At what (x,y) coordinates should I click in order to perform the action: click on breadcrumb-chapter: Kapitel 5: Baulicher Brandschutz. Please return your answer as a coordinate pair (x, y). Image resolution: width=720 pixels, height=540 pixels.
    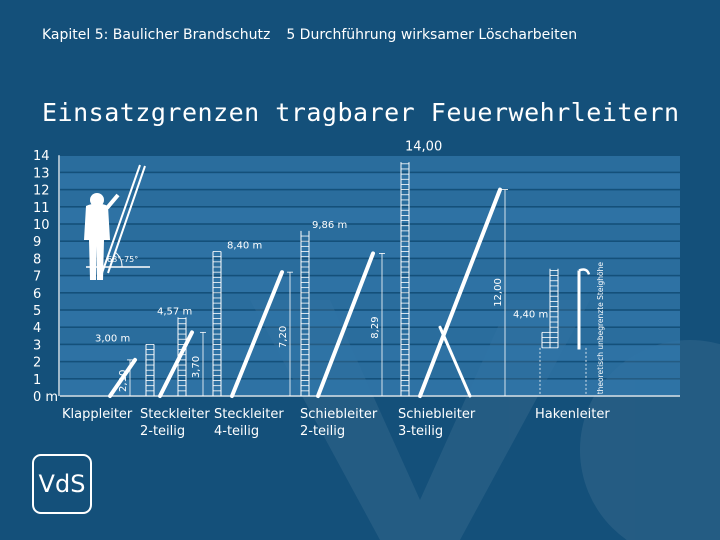
    Looking at the image, I should click on (156, 35).